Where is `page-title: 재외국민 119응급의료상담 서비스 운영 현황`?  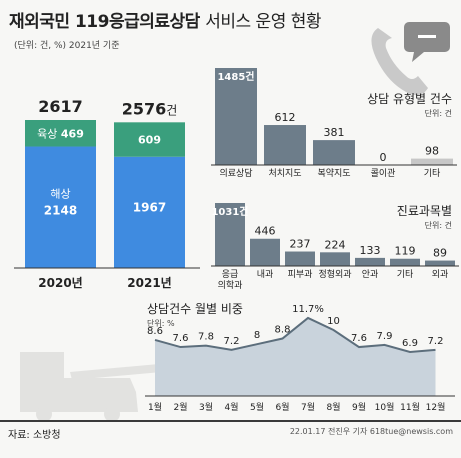 page-title: 재외국민 119응급의료상담 서비스 운영 현황 is located at coordinates (165, 19).